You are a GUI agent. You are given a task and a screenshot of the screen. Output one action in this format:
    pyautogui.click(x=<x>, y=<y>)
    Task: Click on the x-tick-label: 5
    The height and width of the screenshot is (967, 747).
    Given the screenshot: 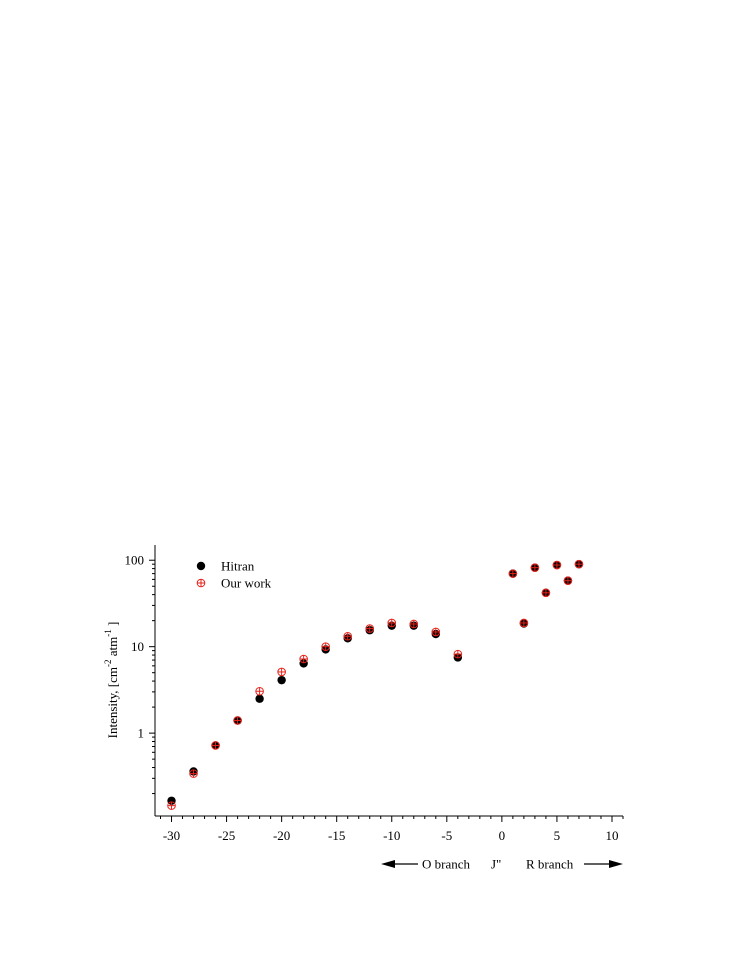 What is the action you would take?
    pyautogui.click(x=557, y=835)
    